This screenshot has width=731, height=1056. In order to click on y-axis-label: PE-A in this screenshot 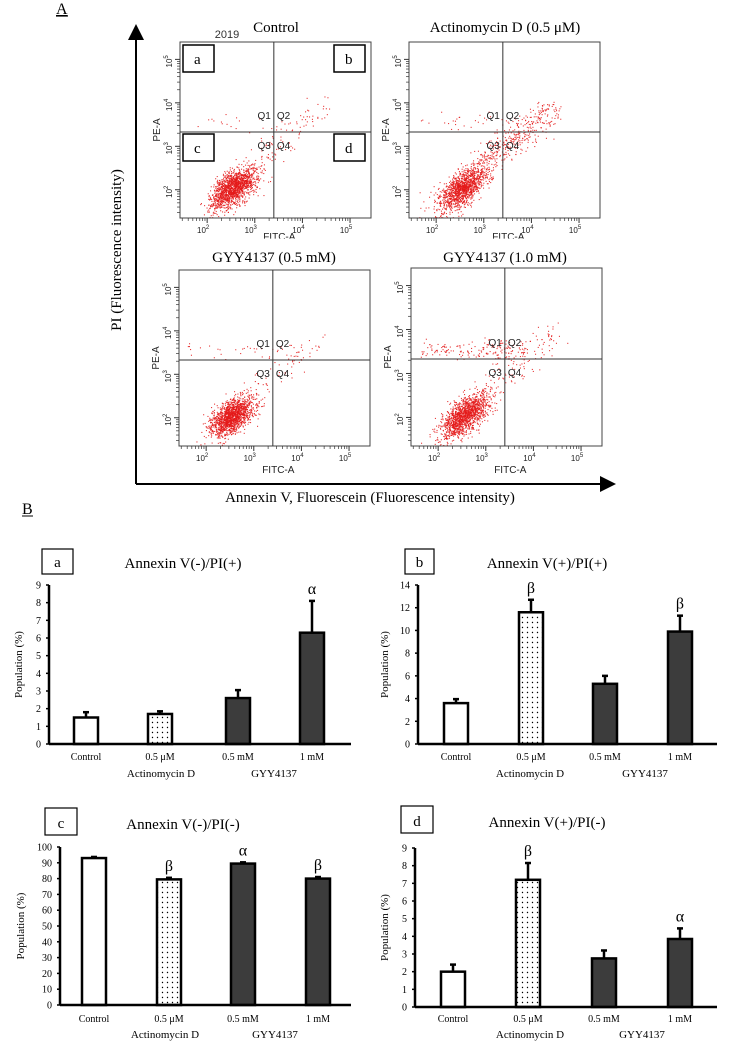, I will do `click(157, 130)`.